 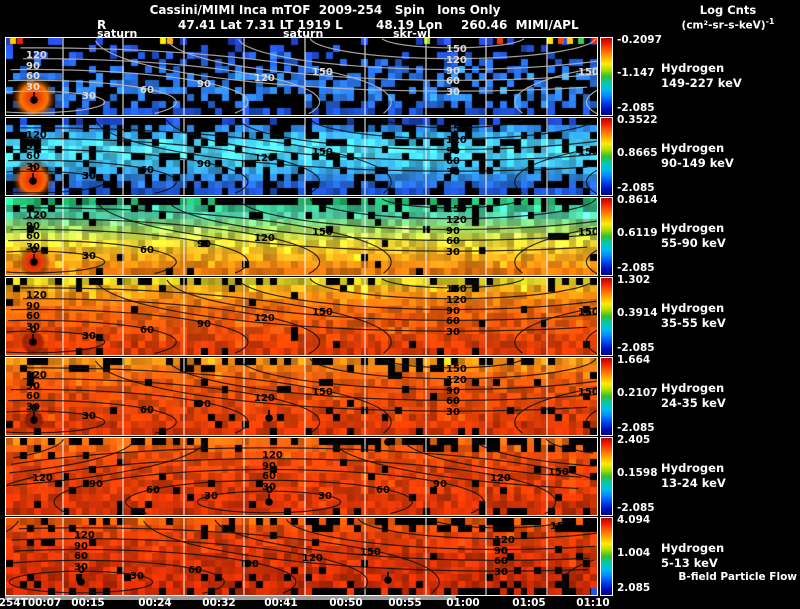 I want to click on colorbar-label-mid-5: 0.1598, so click(x=637, y=473).